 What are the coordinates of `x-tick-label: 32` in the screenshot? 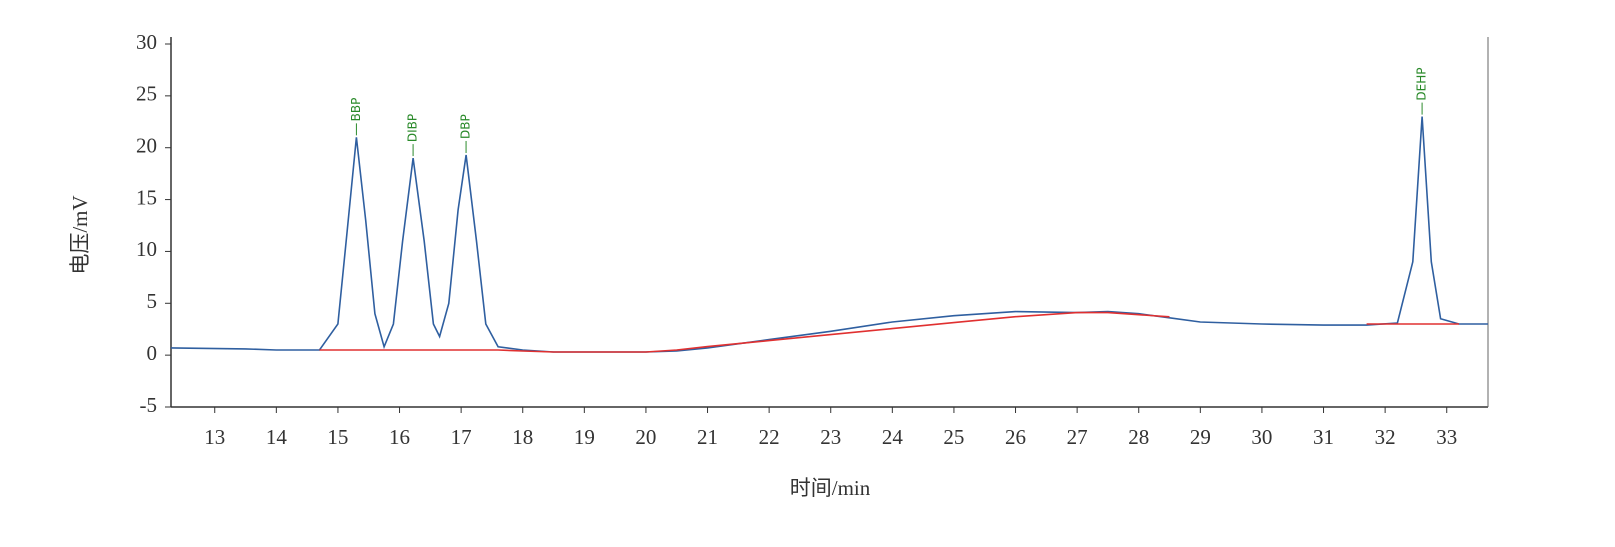 It's located at (1385, 437).